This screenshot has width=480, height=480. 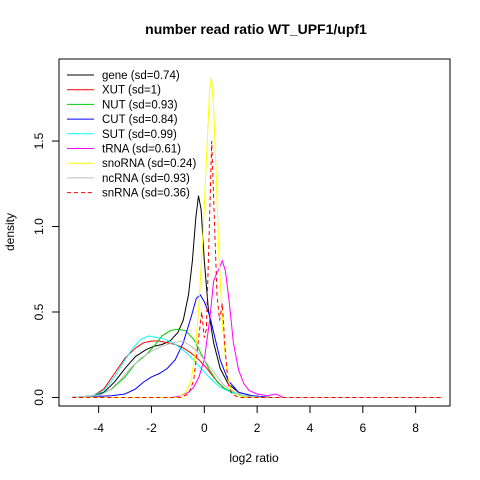 I want to click on y-tick-label: 1.0, so click(x=39, y=226).